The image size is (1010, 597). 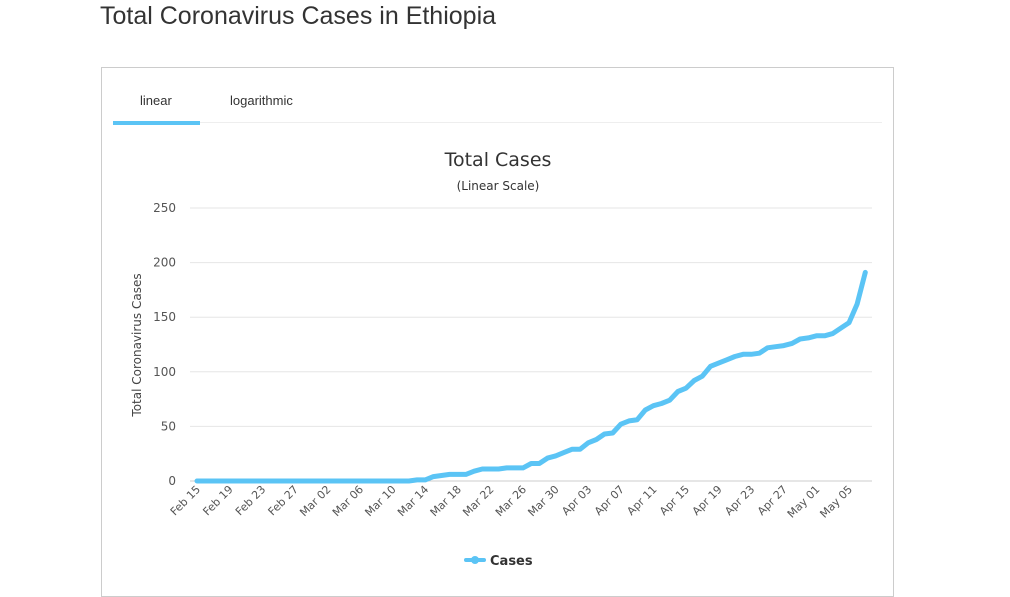 I want to click on x-tick-label: May 01, so click(x=804, y=502).